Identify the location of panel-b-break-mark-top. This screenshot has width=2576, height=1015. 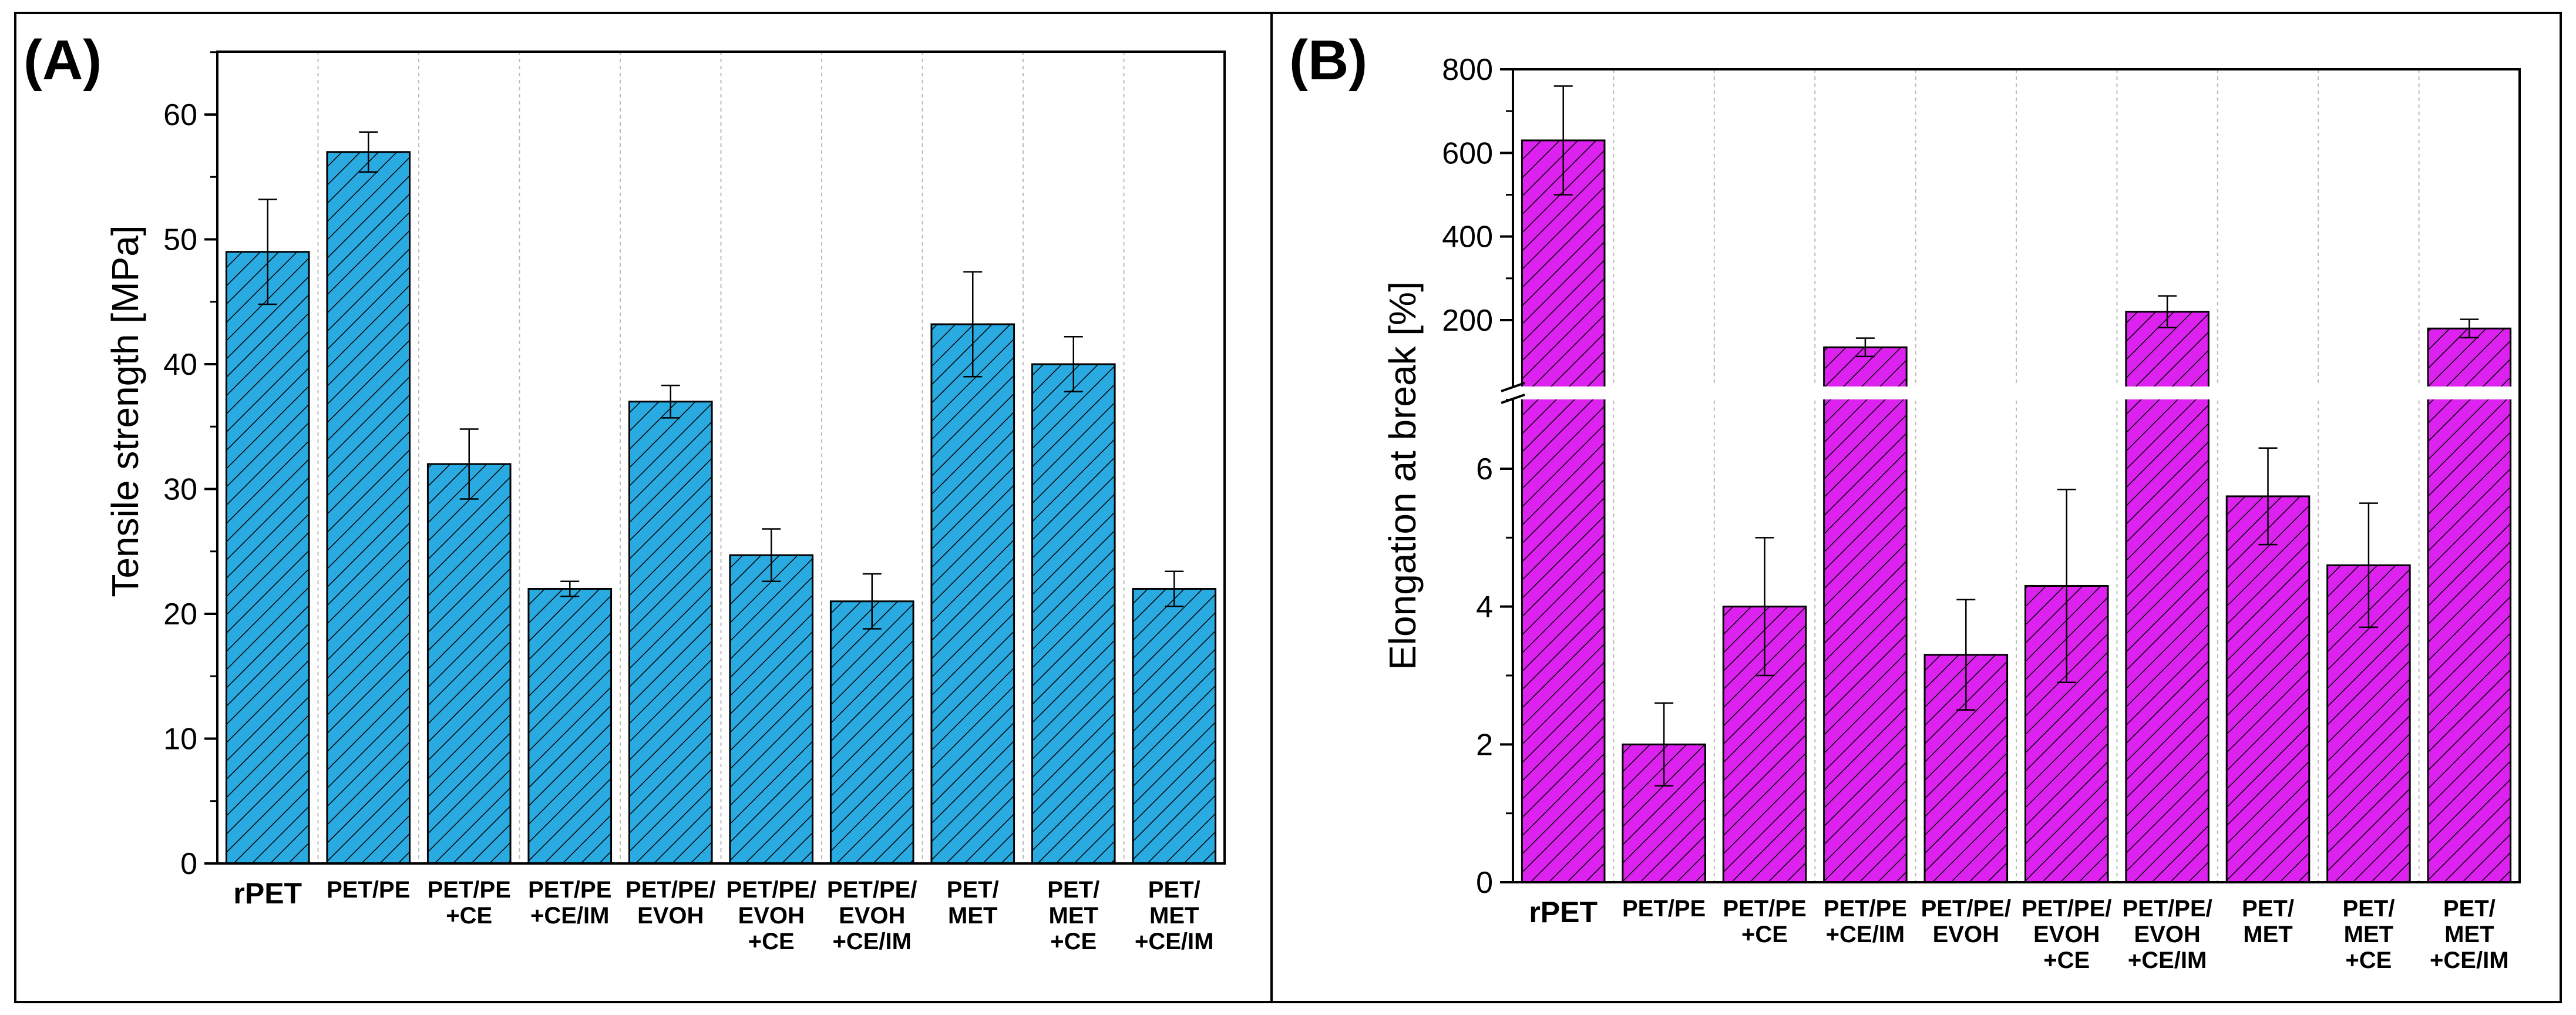
(1513, 387).